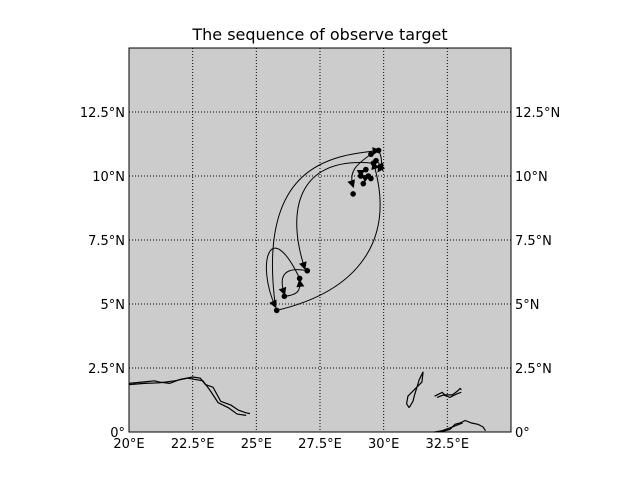  I want to click on x-tick-label: 20°E, so click(128, 444).